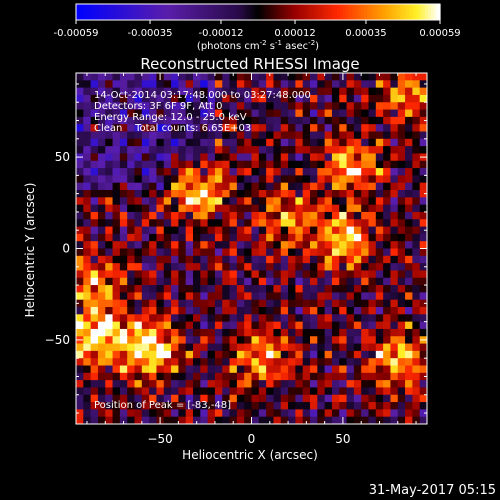  Describe the element at coordinates (432, 490) in the screenshot. I see `footer-timestamp: 31-May-2017 05:15` at that location.